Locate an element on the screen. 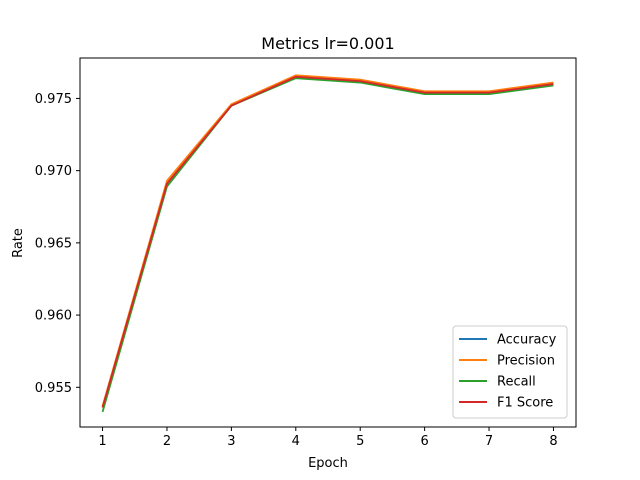 The width and height of the screenshot is (640, 480). y-tick-label: 0.975 is located at coordinates (53, 99).